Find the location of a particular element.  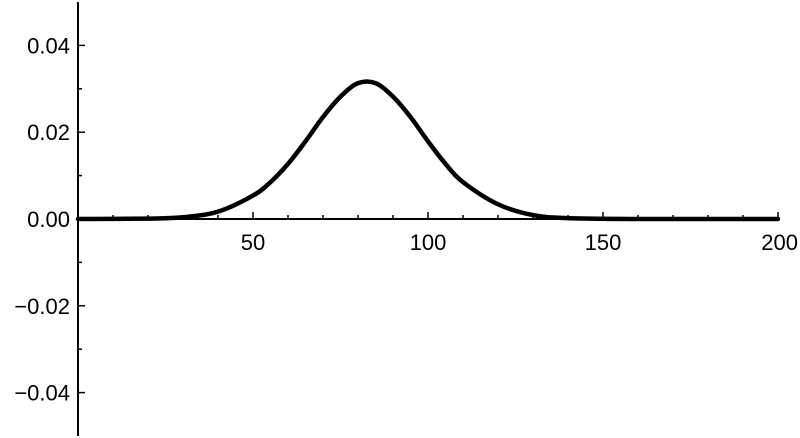

y-ticks: 0.04 0.02 0.00 −0.02 −0.04 is located at coordinates (49, 219).